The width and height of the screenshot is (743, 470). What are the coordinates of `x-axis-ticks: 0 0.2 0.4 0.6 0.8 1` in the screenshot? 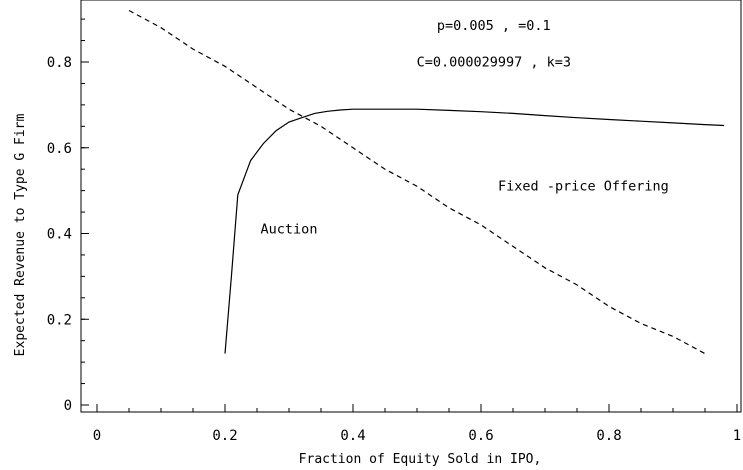 It's located at (417, 424).